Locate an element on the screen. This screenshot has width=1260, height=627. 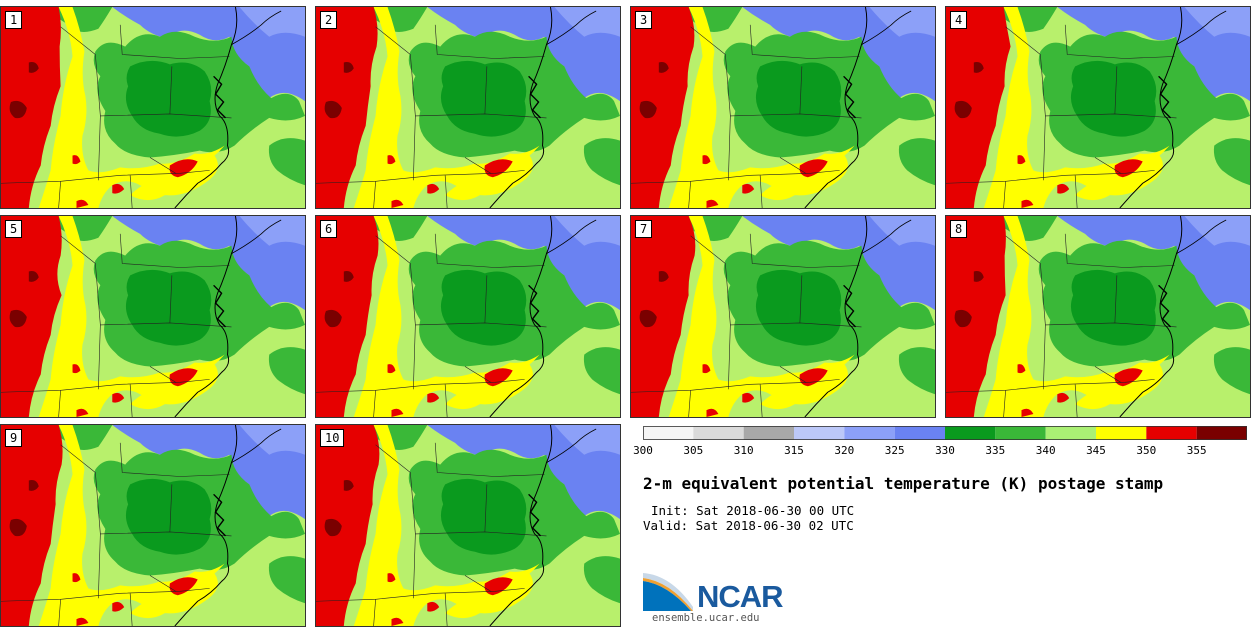
panel-number: 10 is located at coordinates (332, 438).